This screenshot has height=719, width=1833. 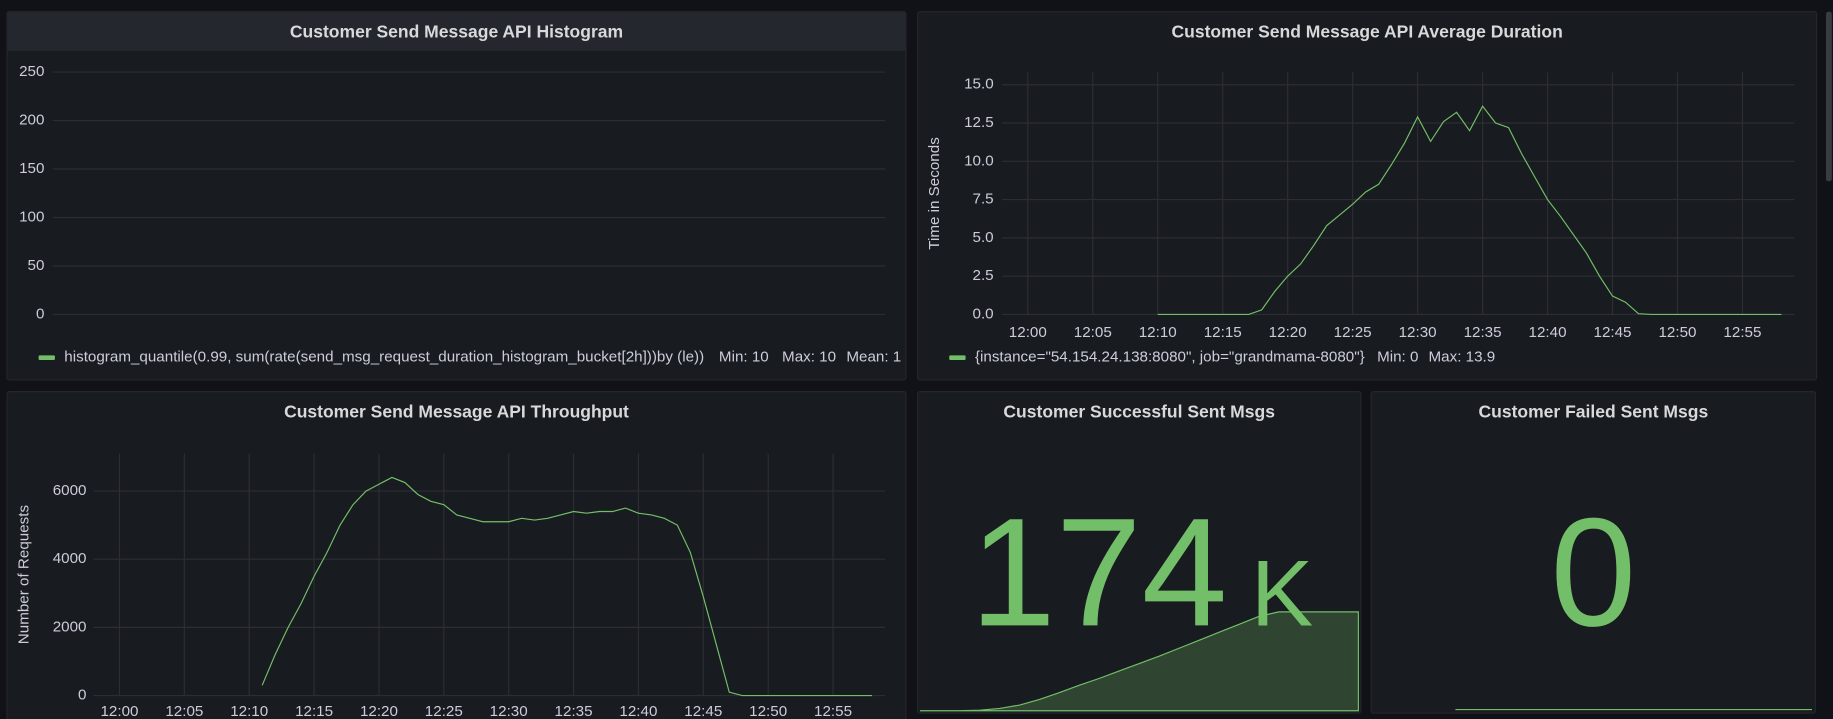 What do you see at coordinates (456, 31) in the screenshot?
I see `panel-title: Customer Send Message API Histogram` at bounding box center [456, 31].